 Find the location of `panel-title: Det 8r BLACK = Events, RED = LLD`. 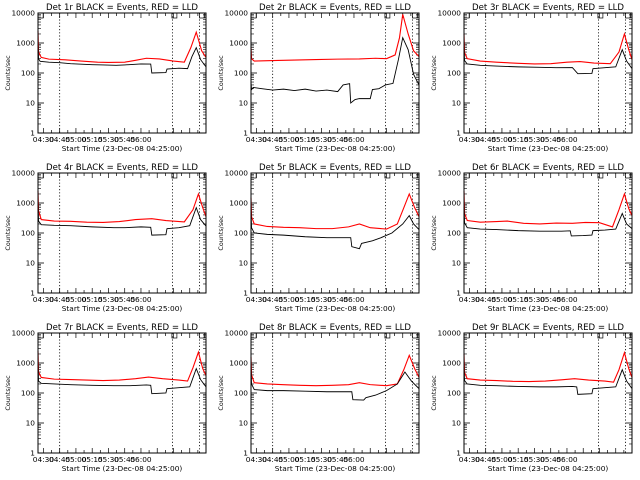

panel-title: Det 8r BLACK = Events, RED = LLD is located at coordinates (335, 328).